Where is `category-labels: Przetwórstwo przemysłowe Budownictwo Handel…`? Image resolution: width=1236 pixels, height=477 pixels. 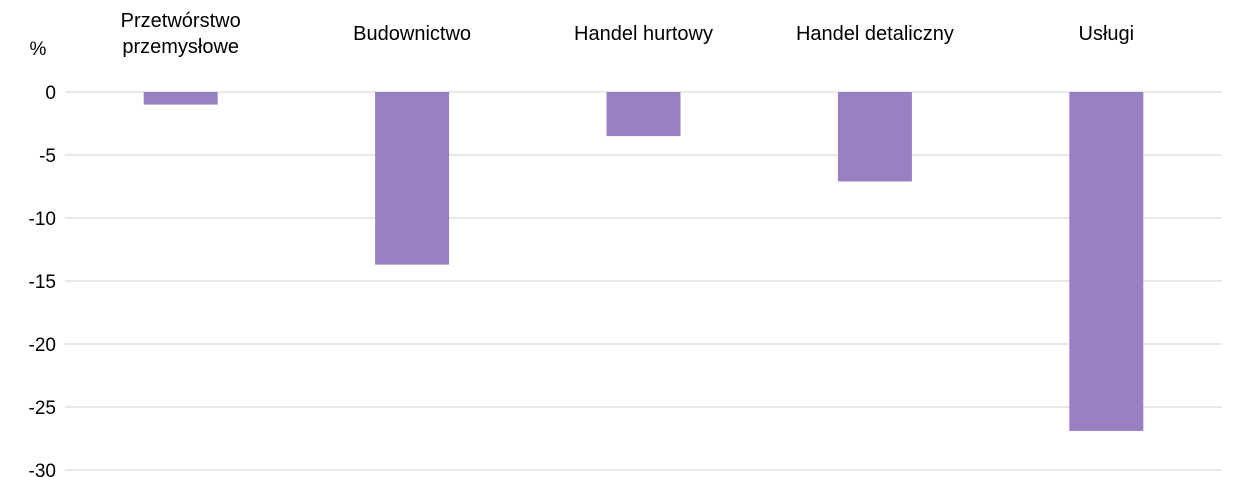 category-labels: Przetwórstwo przemysłowe Budownictwo Handel… is located at coordinates (627, 34).